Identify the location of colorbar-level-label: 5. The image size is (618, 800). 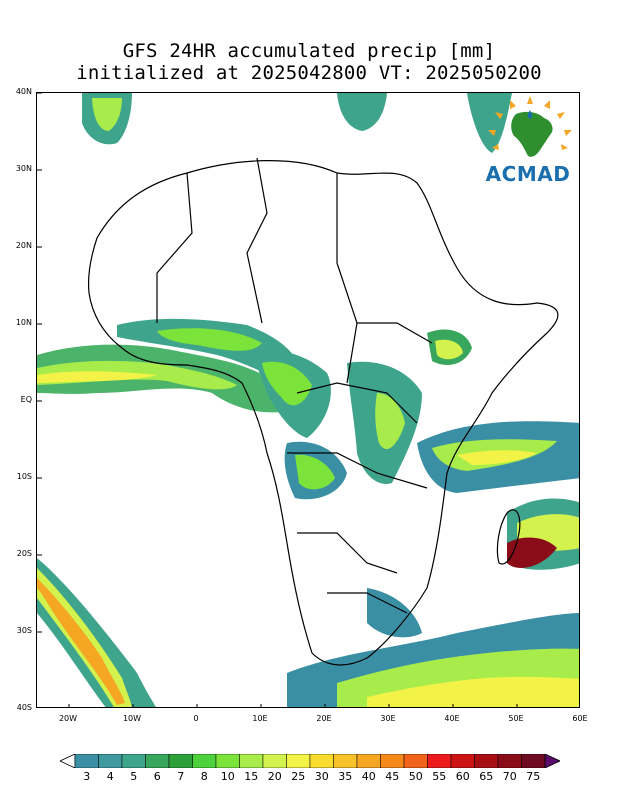
(134, 776).